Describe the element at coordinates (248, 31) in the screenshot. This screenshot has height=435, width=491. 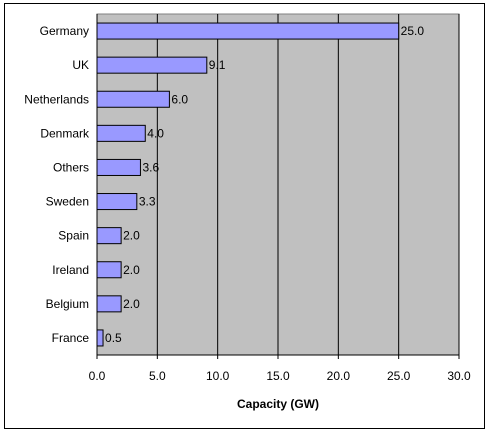
I see `bar-germany` at that location.